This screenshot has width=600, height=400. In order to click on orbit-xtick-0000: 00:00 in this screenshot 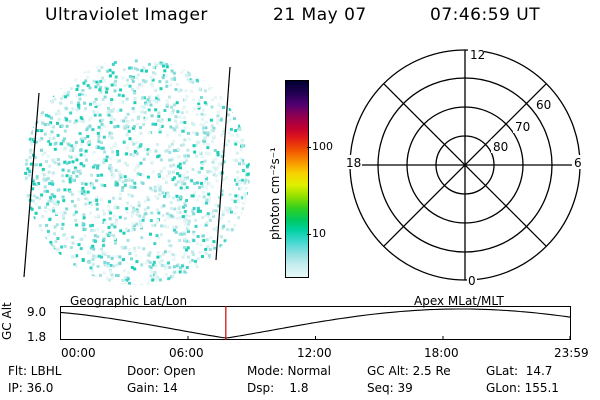, I will do `click(78, 353)`.